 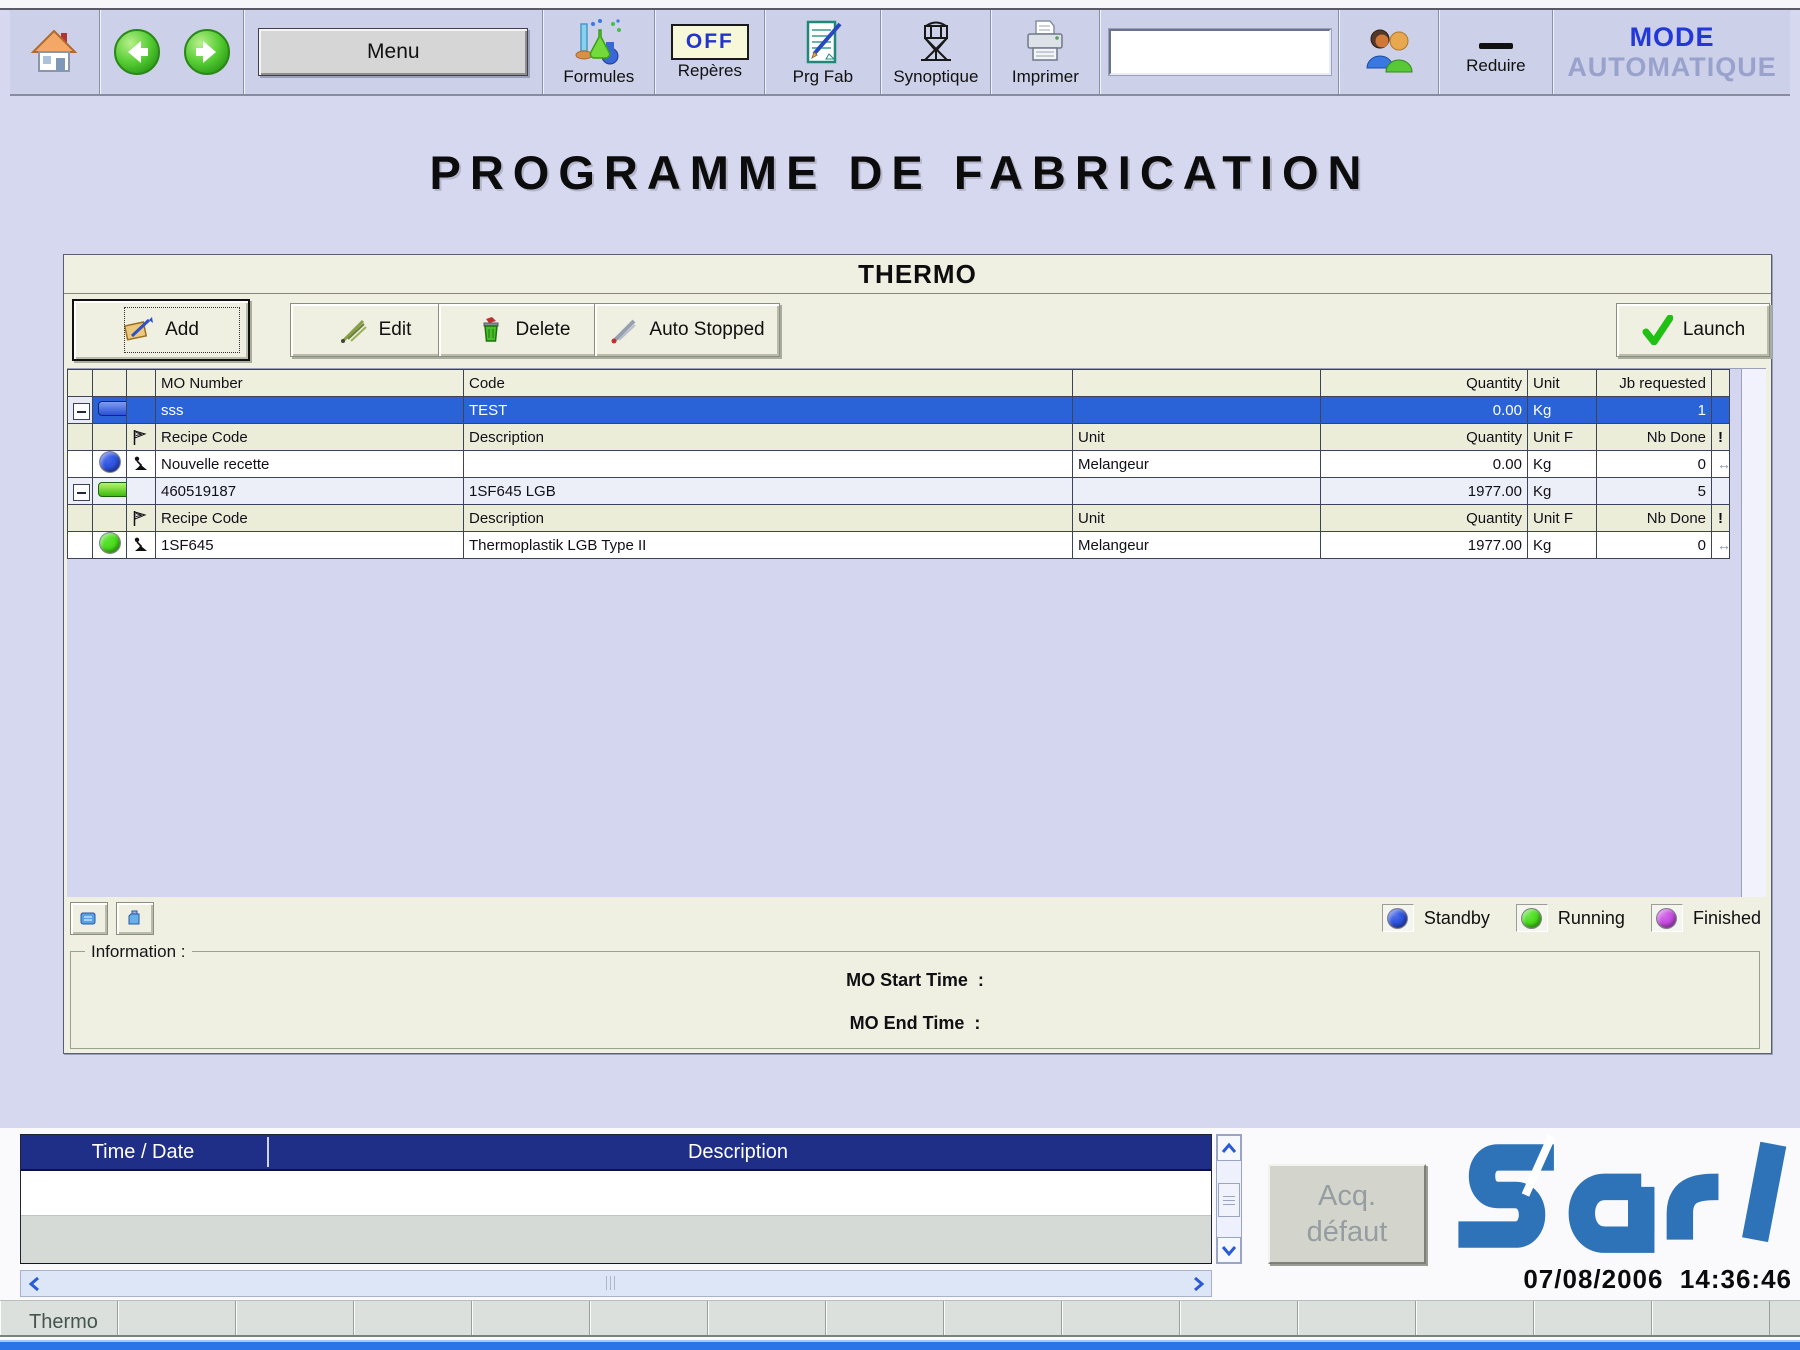 I want to click on back-button, so click(x=137, y=52).